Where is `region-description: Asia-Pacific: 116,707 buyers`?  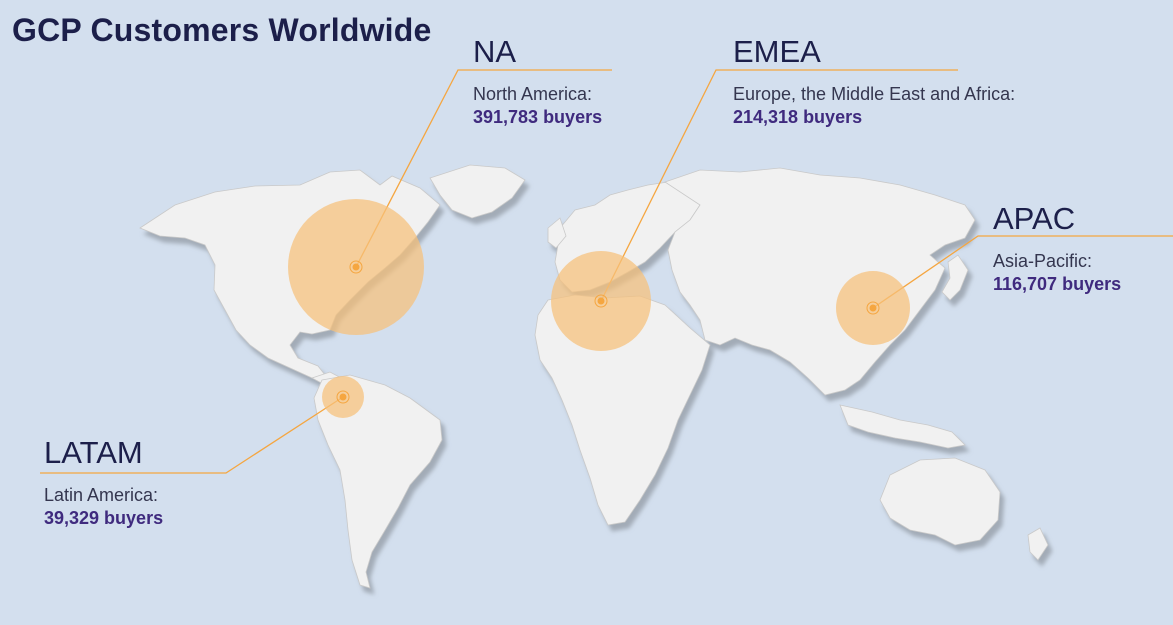
region-description: Asia-Pacific: 116,707 buyers is located at coordinates (1080, 273).